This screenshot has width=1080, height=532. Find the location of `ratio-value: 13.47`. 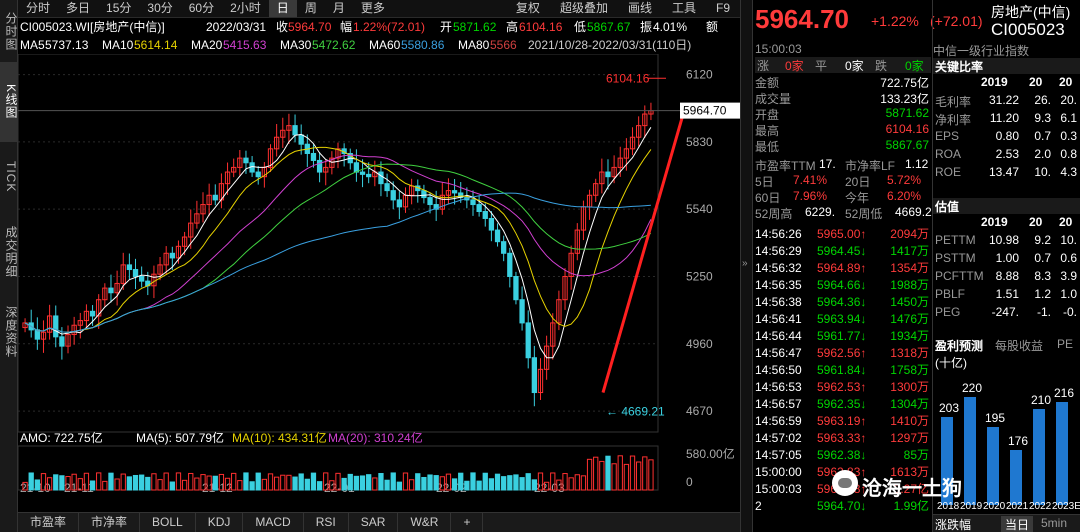

ratio-value: 13.47 is located at coordinates (1003, 172).